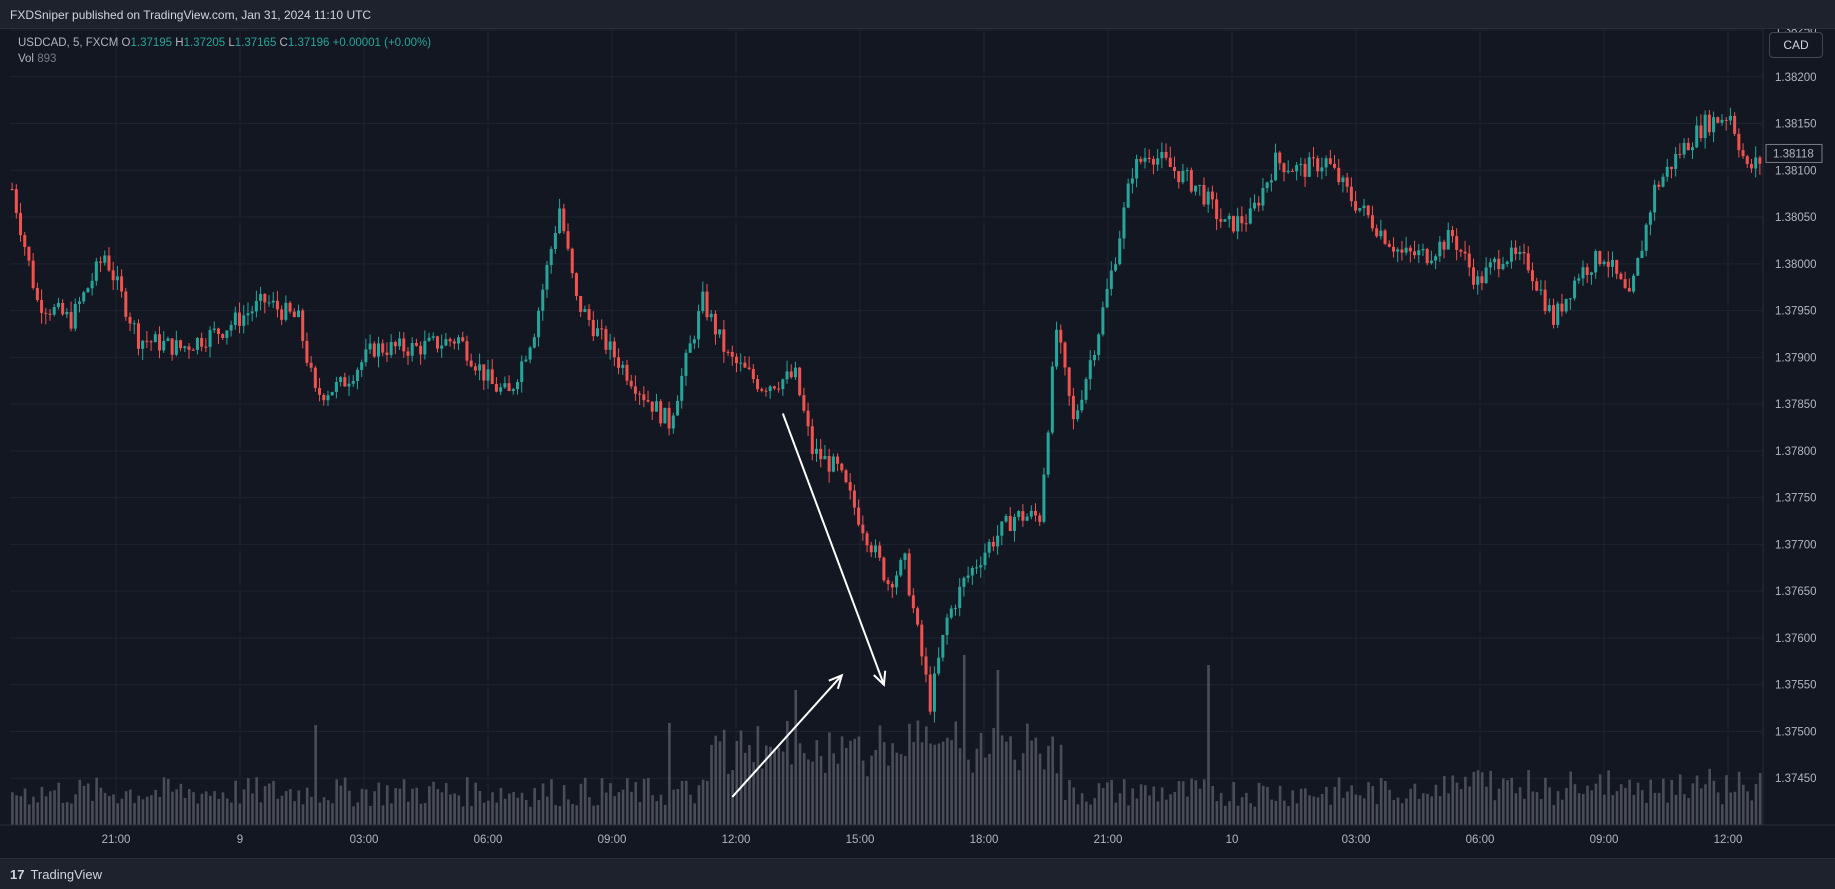  I want to click on currency-button: CAD, so click(1796, 45).